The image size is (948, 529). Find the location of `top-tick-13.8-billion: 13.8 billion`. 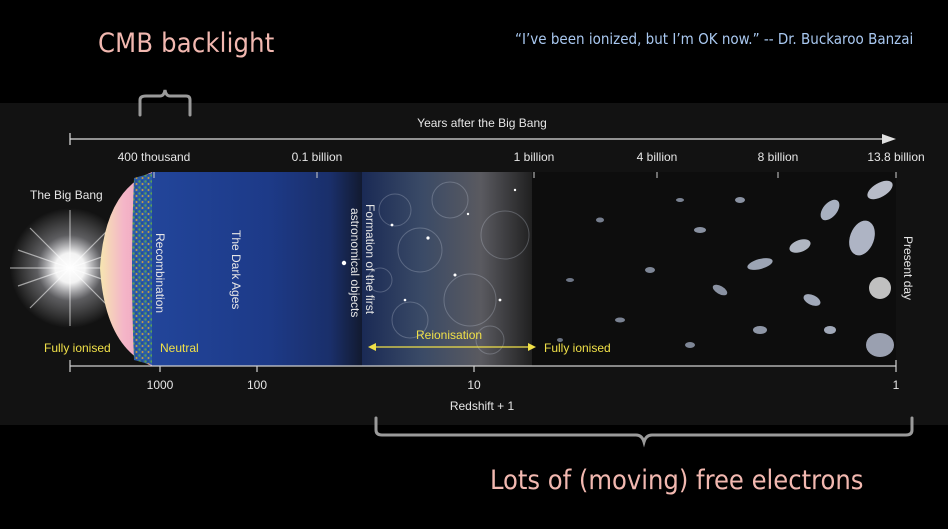

top-tick-13.8-billion: 13.8 billion is located at coordinates (895, 157).